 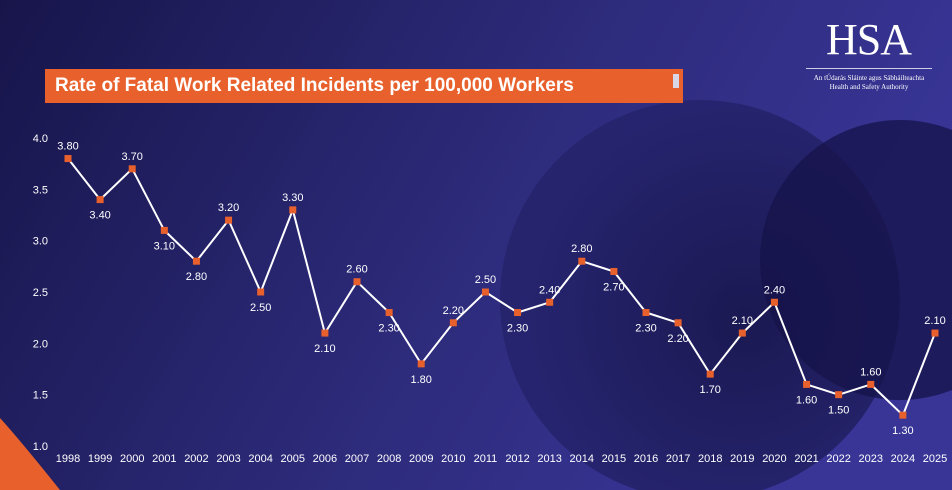 What do you see at coordinates (582, 459) in the screenshot?
I see `x-tick-label: 2014` at bounding box center [582, 459].